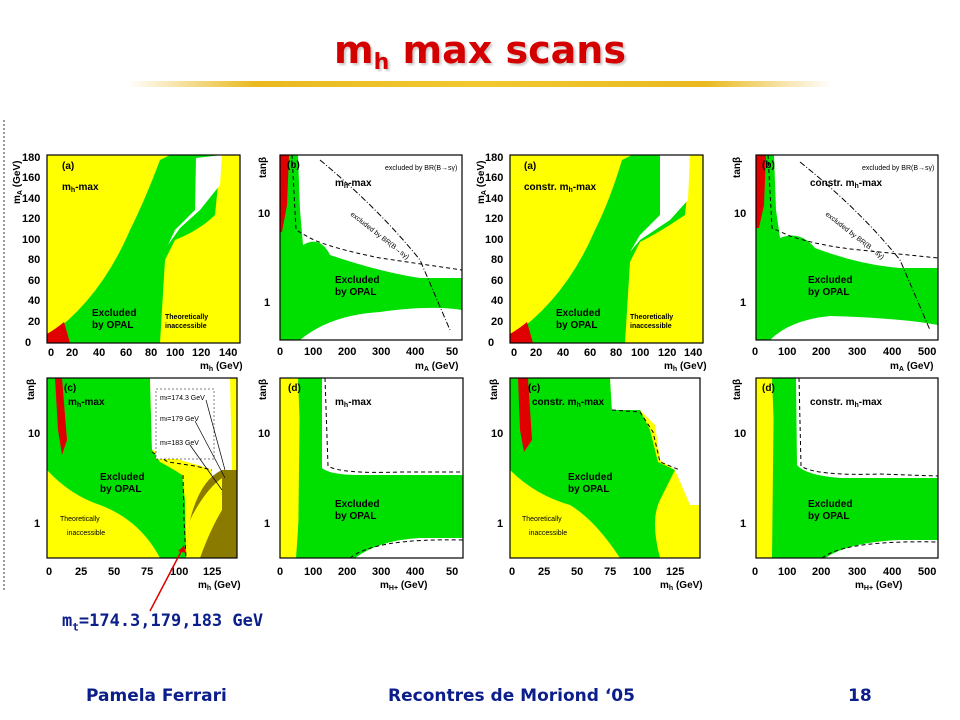  I want to click on inaccessible-region, so click(765, 468).